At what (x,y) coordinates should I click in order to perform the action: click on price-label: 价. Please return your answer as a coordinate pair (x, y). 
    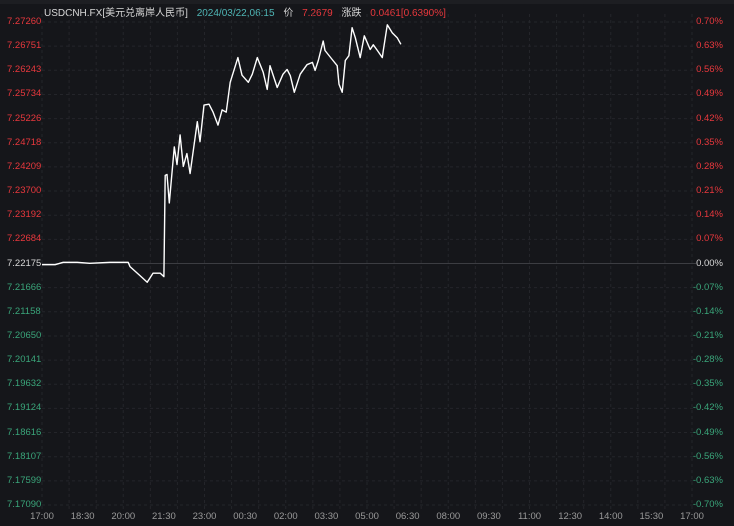
    Looking at the image, I should click on (288, 13).